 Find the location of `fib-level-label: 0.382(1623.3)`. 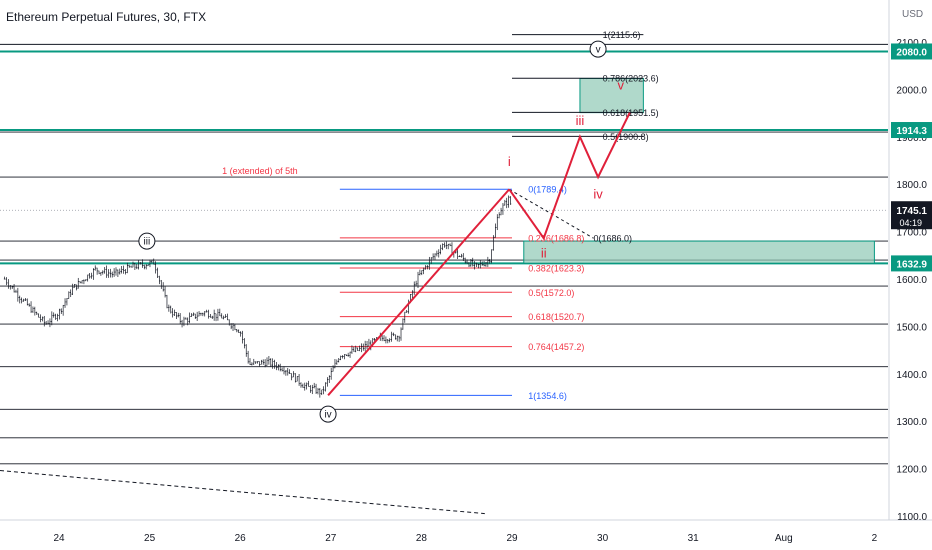

fib-level-label: 0.382(1623.3) is located at coordinates (556, 268).